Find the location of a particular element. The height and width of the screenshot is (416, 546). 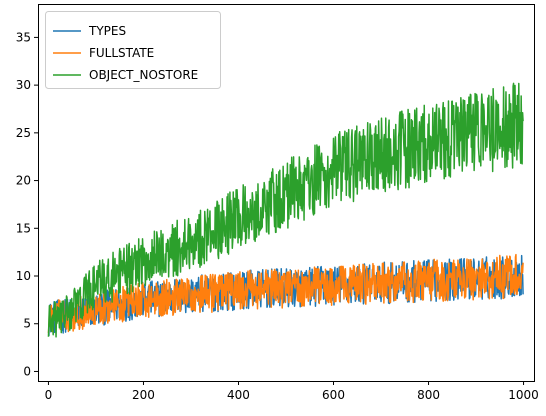

x-tick-label: 400 is located at coordinates (238, 395).